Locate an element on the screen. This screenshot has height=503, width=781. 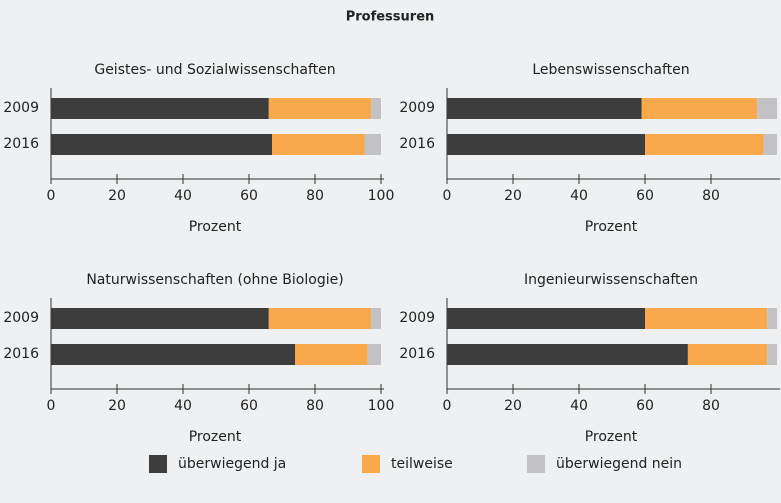
legend-label: überwiegend nein is located at coordinates (619, 464).